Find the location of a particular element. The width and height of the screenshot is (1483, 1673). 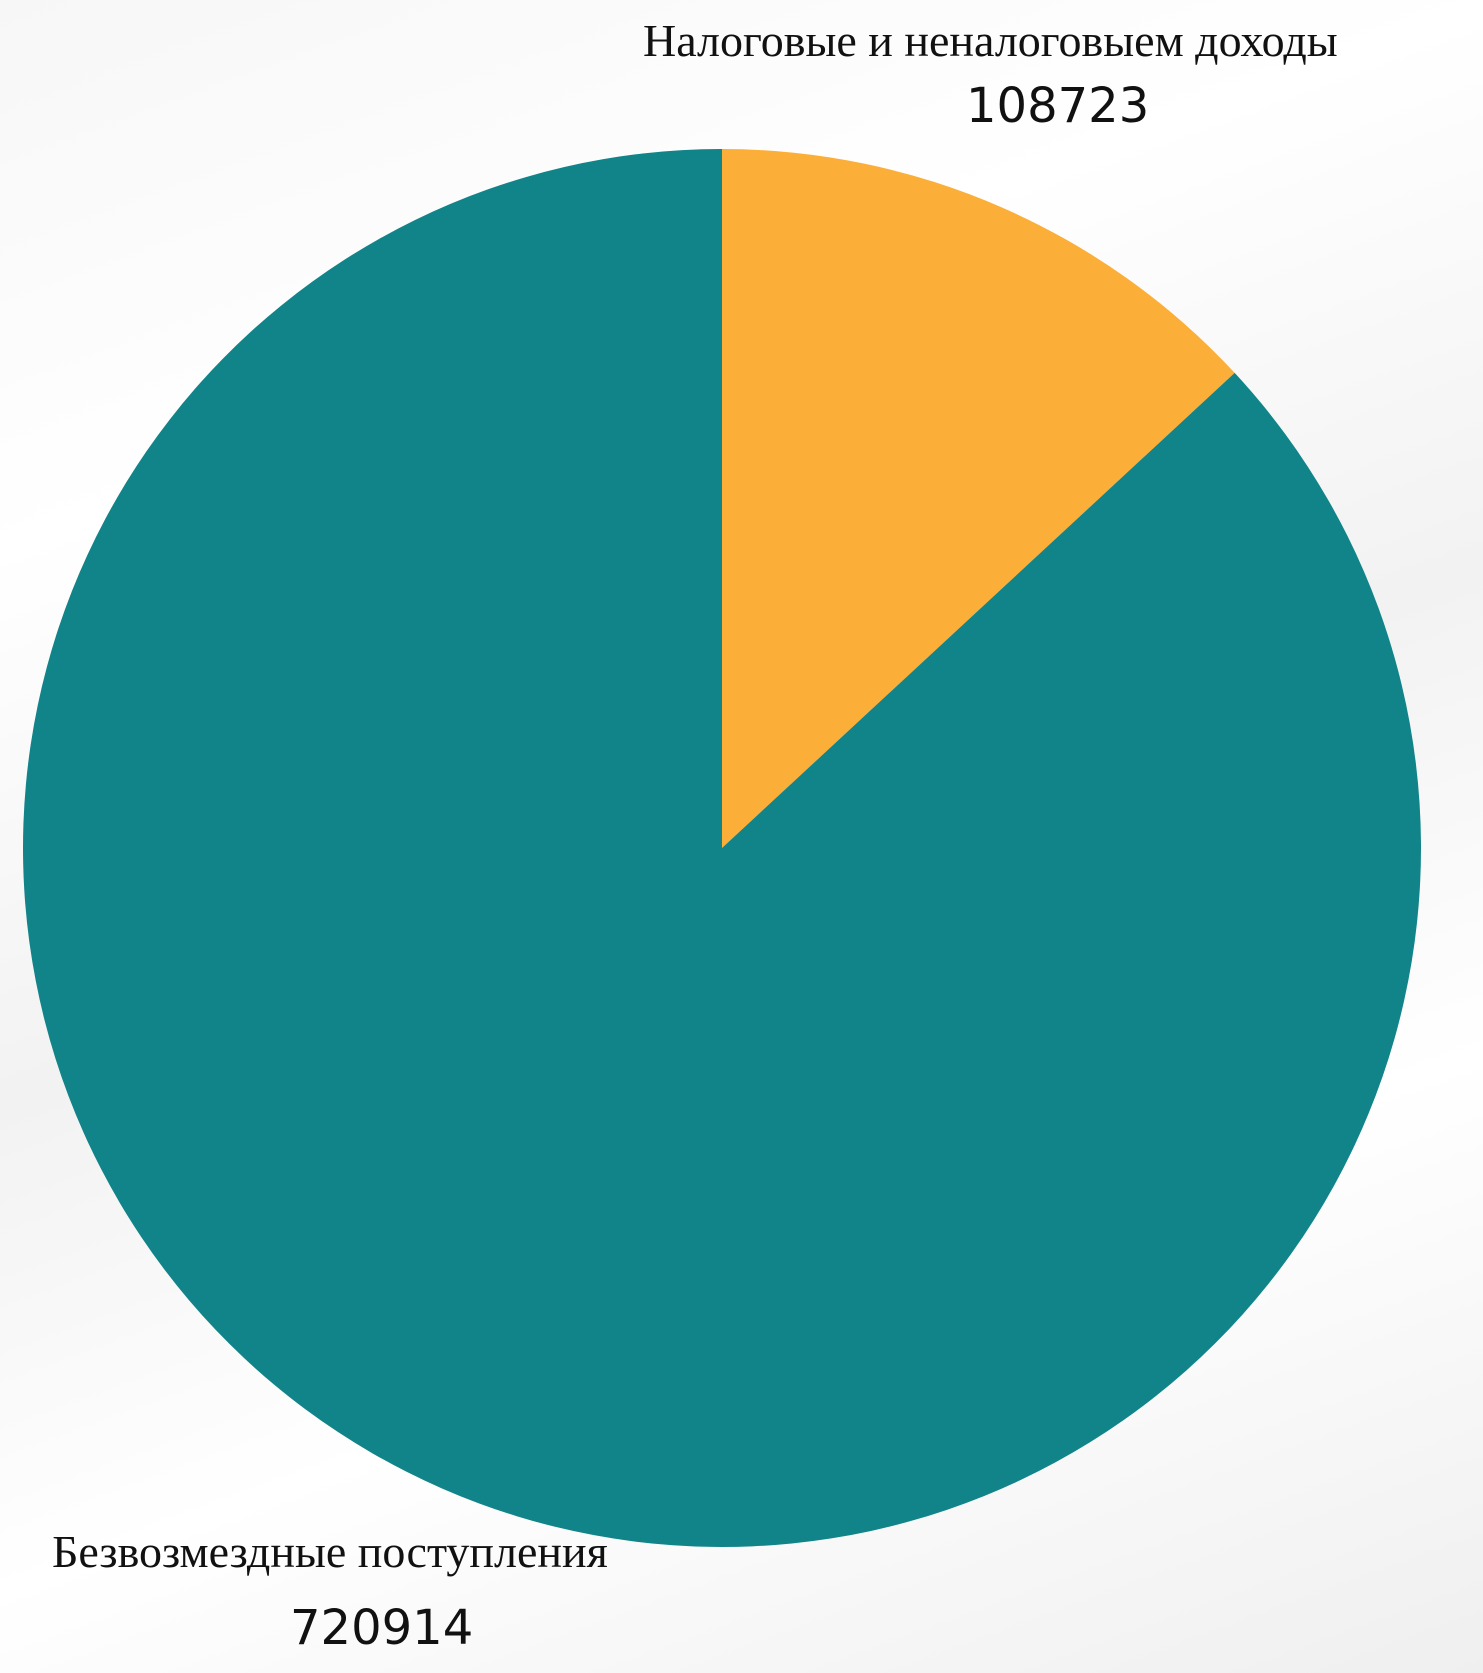

pie-slice-tax-income is located at coordinates (978, 498).